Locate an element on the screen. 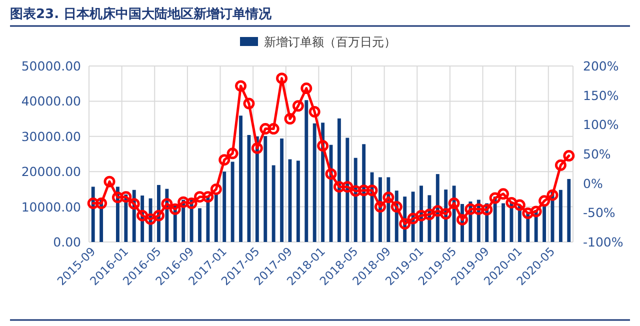  legend-label: 新增订单额（百万日元） is located at coordinates (330, 42).